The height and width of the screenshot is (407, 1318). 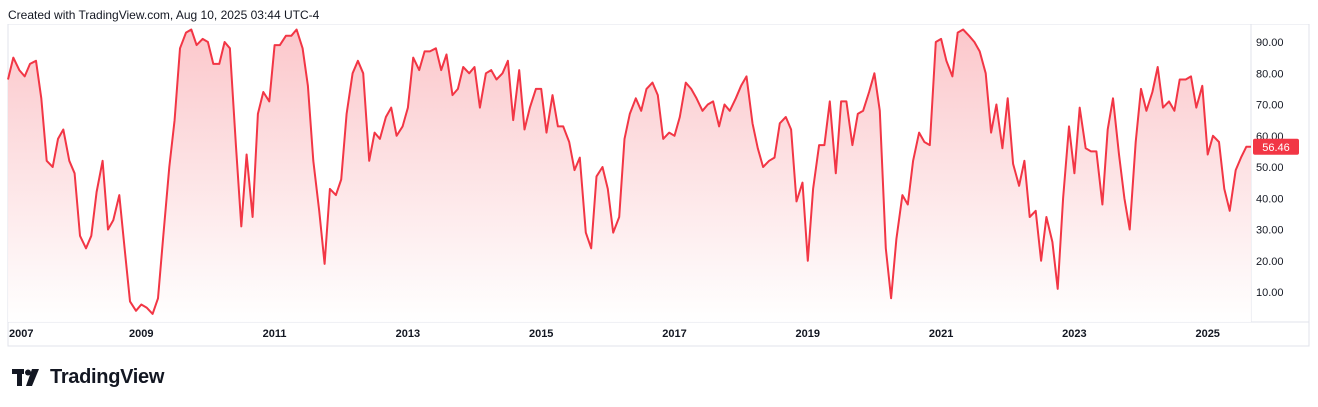 What do you see at coordinates (1276, 146) in the screenshot?
I see `last-value-badge` at bounding box center [1276, 146].